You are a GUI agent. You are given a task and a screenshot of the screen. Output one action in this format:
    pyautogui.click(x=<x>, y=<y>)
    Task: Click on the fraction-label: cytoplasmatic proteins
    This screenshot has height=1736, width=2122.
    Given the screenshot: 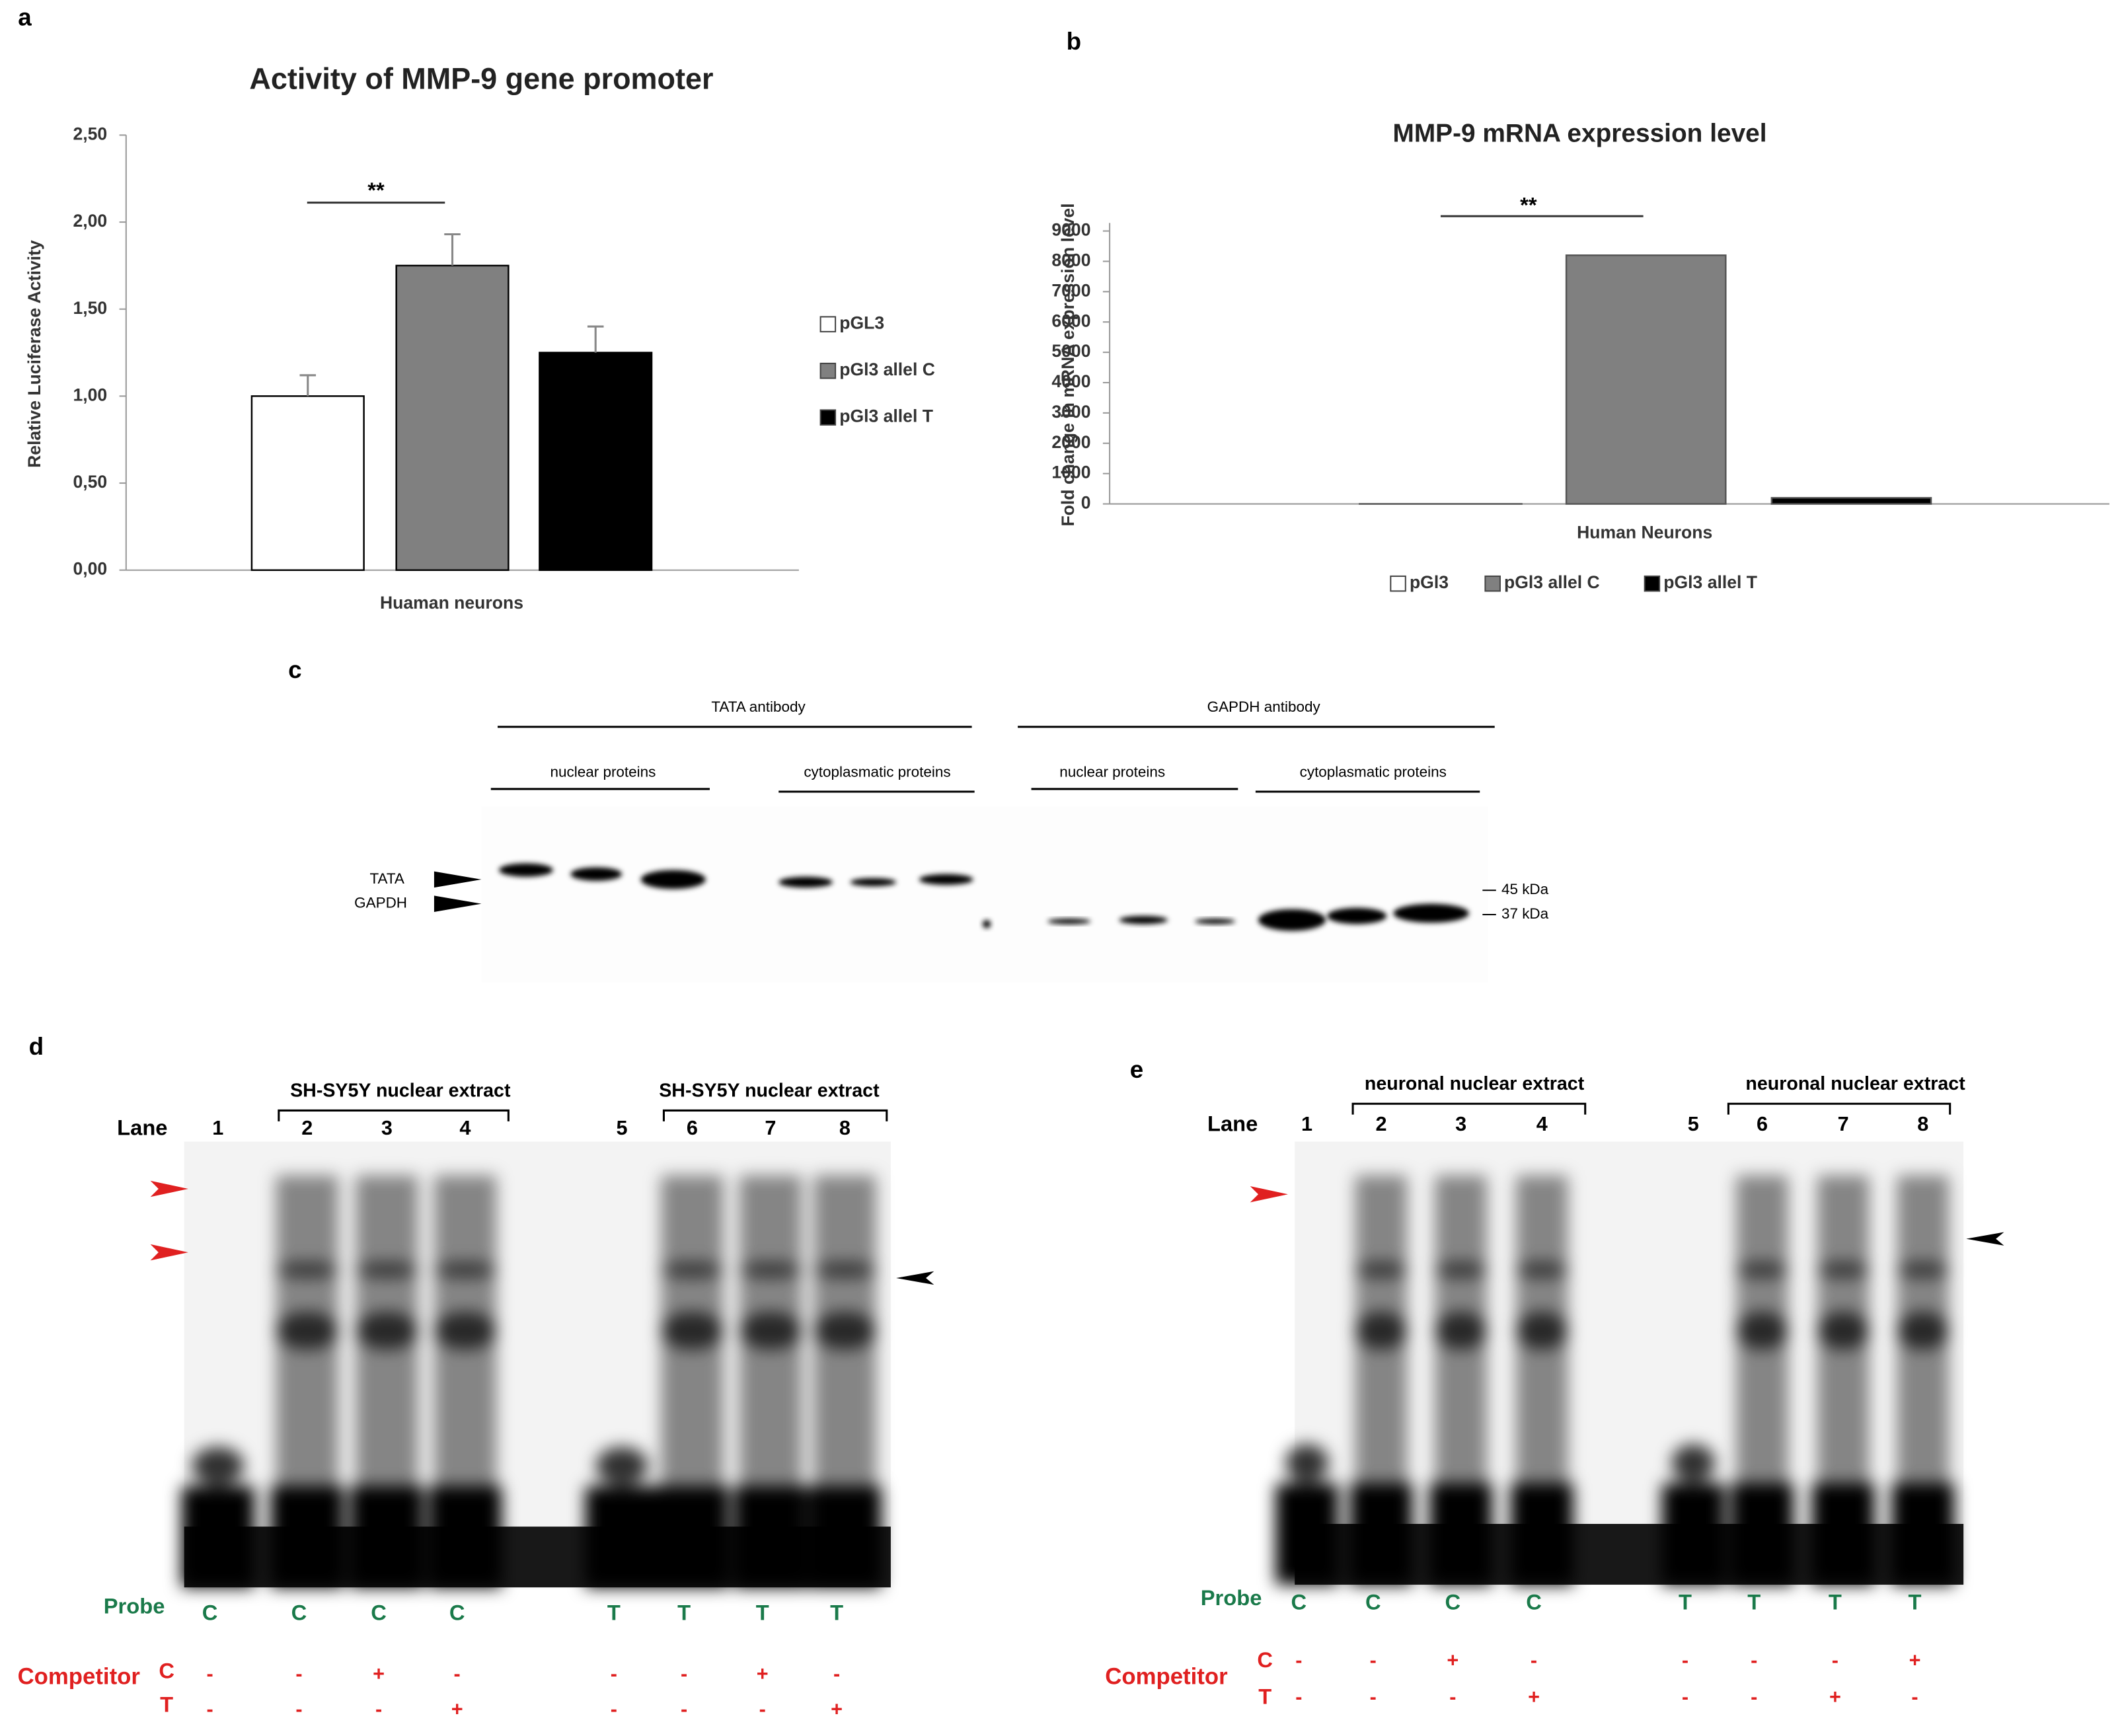 What is the action you would take?
    pyautogui.click(x=1373, y=771)
    